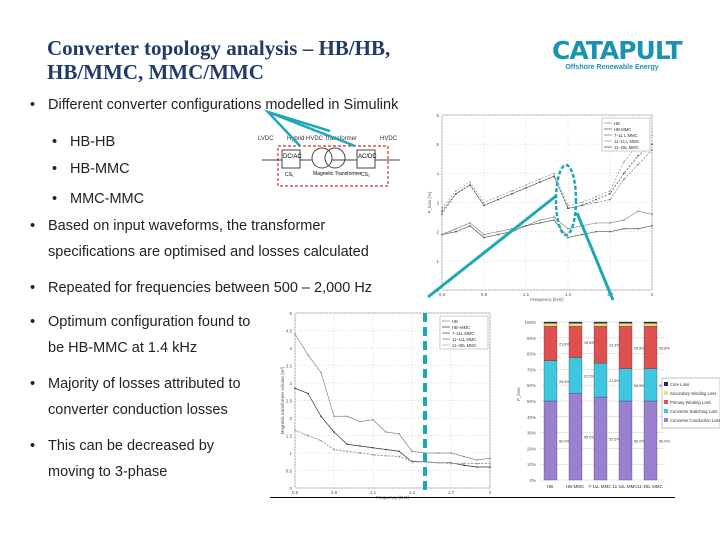 This screenshot has height=540, width=720. Describe the element at coordinates (639, 442) in the screenshot. I see `bar-value-label: 50.0%` at that location.